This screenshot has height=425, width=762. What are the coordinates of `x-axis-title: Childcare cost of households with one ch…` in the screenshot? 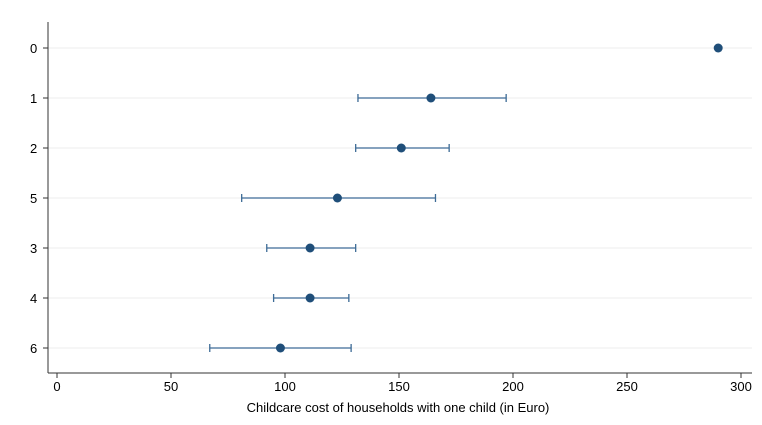 It's located at (398, 407).